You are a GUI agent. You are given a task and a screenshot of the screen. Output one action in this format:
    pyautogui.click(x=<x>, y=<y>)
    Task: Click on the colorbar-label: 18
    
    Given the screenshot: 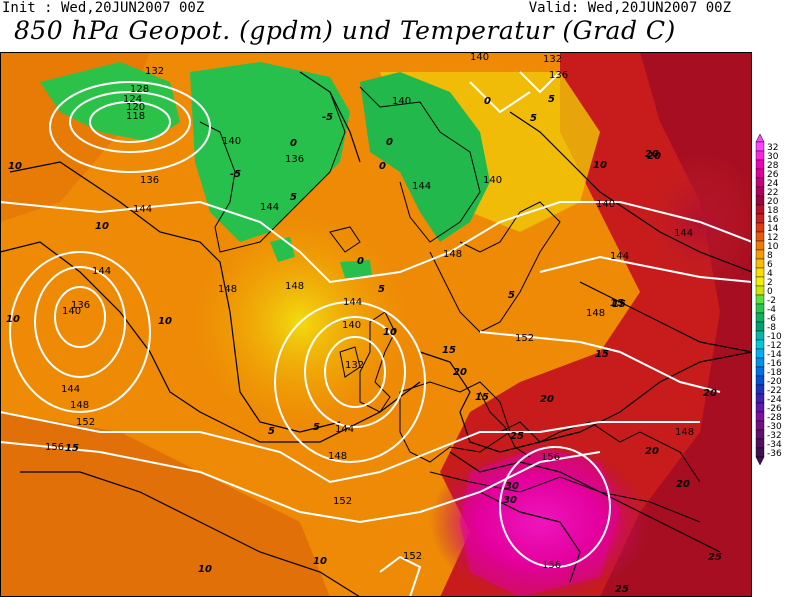 What is the action you would take?
    pyautogui.click(x=773, y=211)
    